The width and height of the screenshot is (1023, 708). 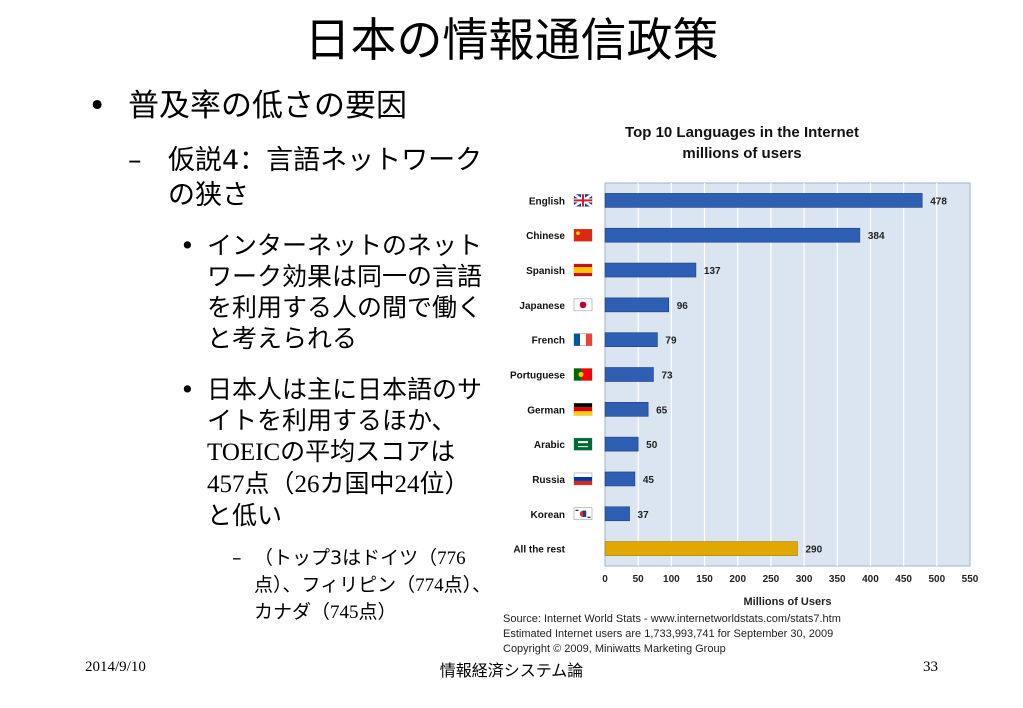 What do you see at coordinates (683, 306) in the screenshot?
I see `data-label: 96` at bounding box center [683, 306].